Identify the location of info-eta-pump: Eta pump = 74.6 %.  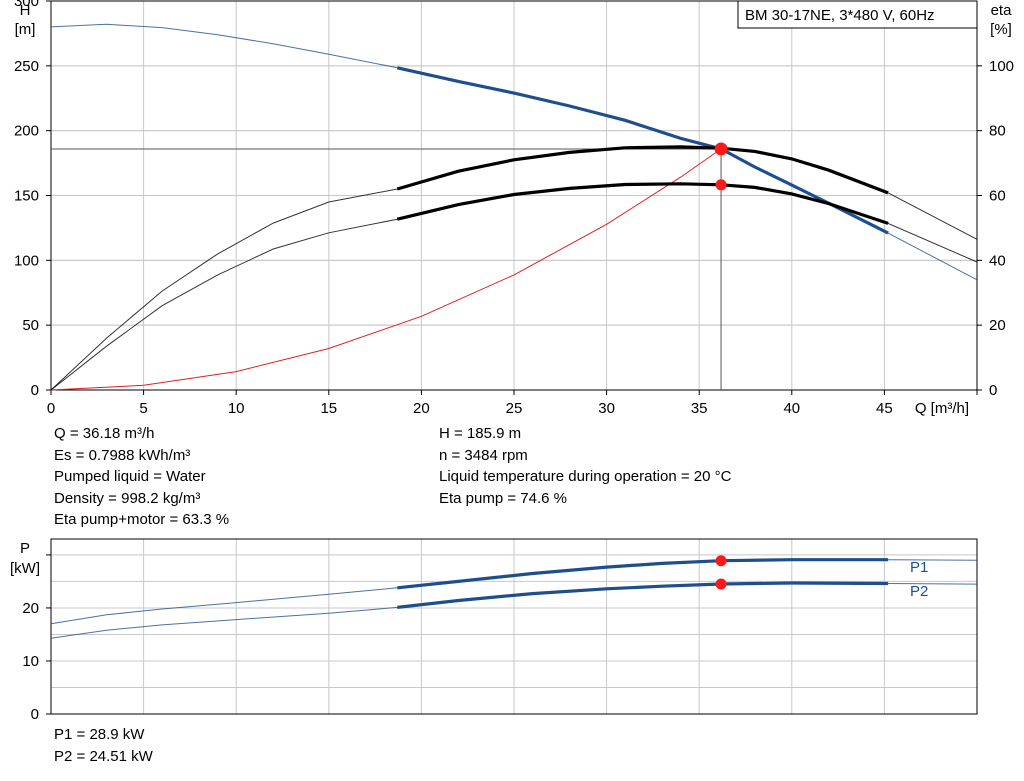
(503, 498).